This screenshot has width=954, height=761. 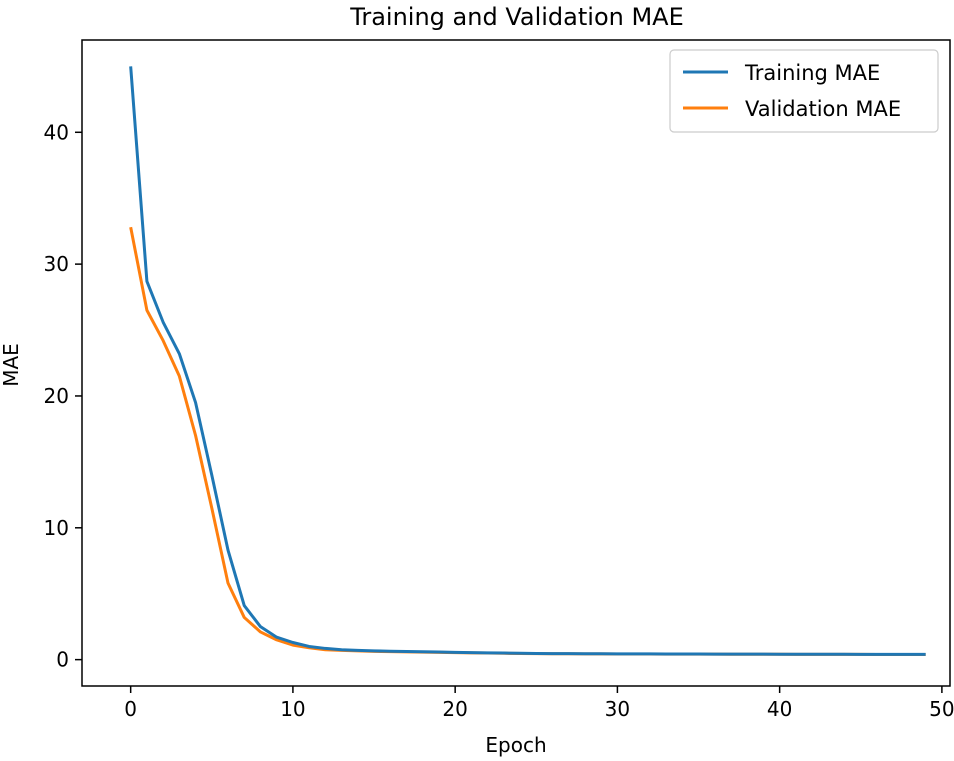 I want to click on x-tick-label: 50, so click(x=941, y=709).